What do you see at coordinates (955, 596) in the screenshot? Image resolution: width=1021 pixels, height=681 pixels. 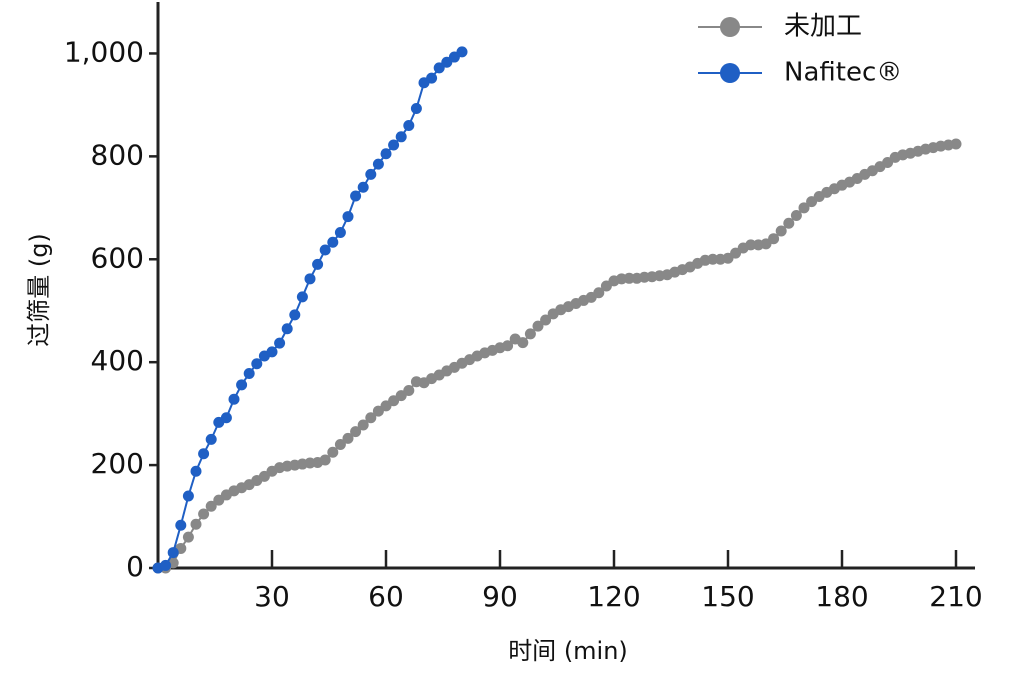 I see `x-tick-label: 210` at bounding box center [955, 596].